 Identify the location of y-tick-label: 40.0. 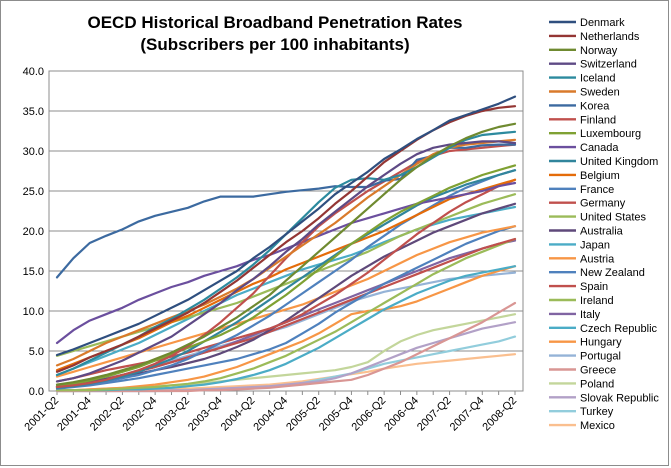
(33, 72).